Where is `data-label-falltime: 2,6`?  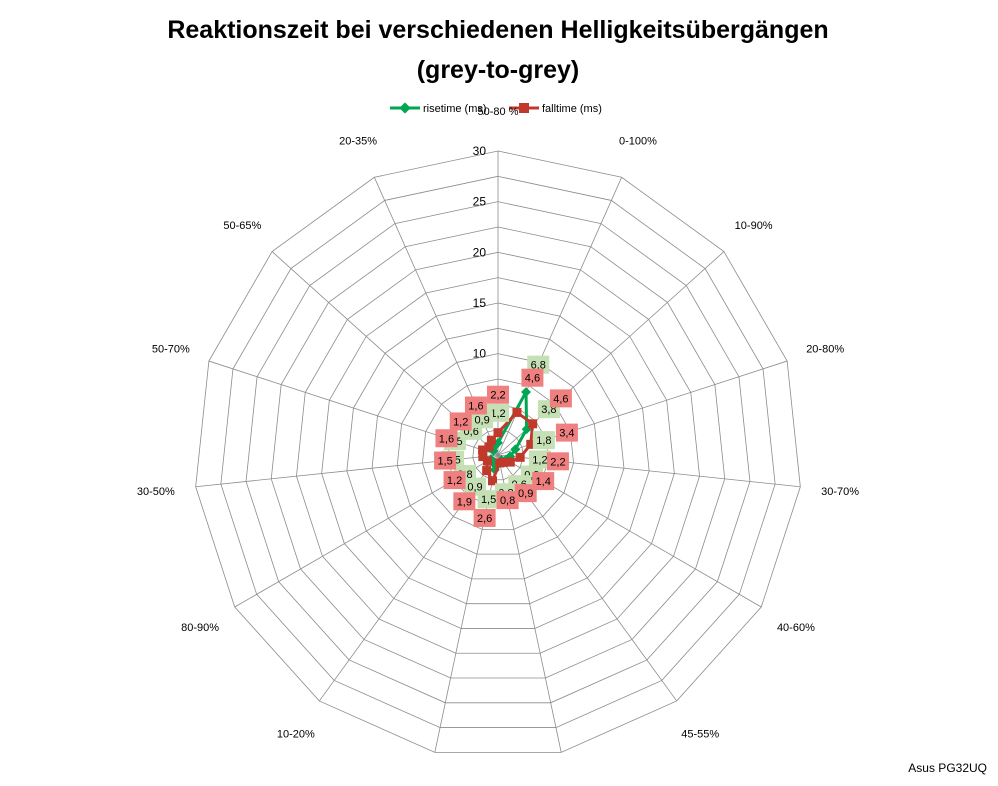 data-label-falltime: 2,6 is located at coordinates (484, 519).